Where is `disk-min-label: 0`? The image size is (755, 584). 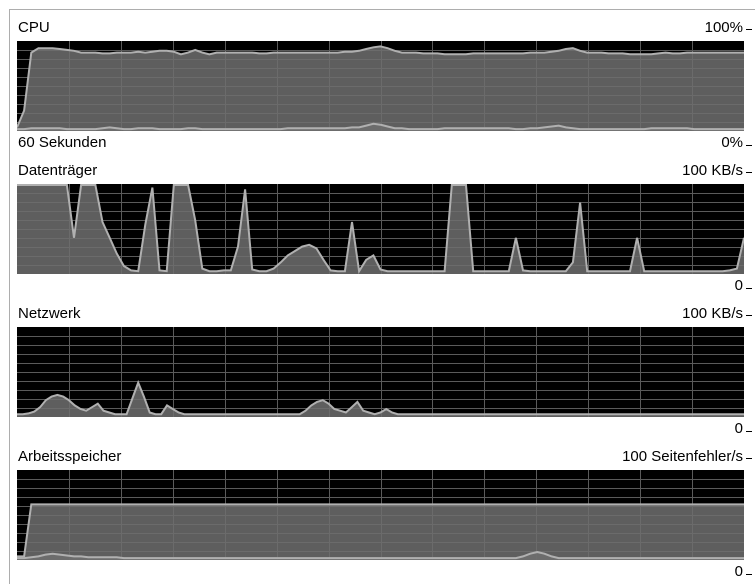
disk-min-label: 0 is located at coordinates (738, 285).